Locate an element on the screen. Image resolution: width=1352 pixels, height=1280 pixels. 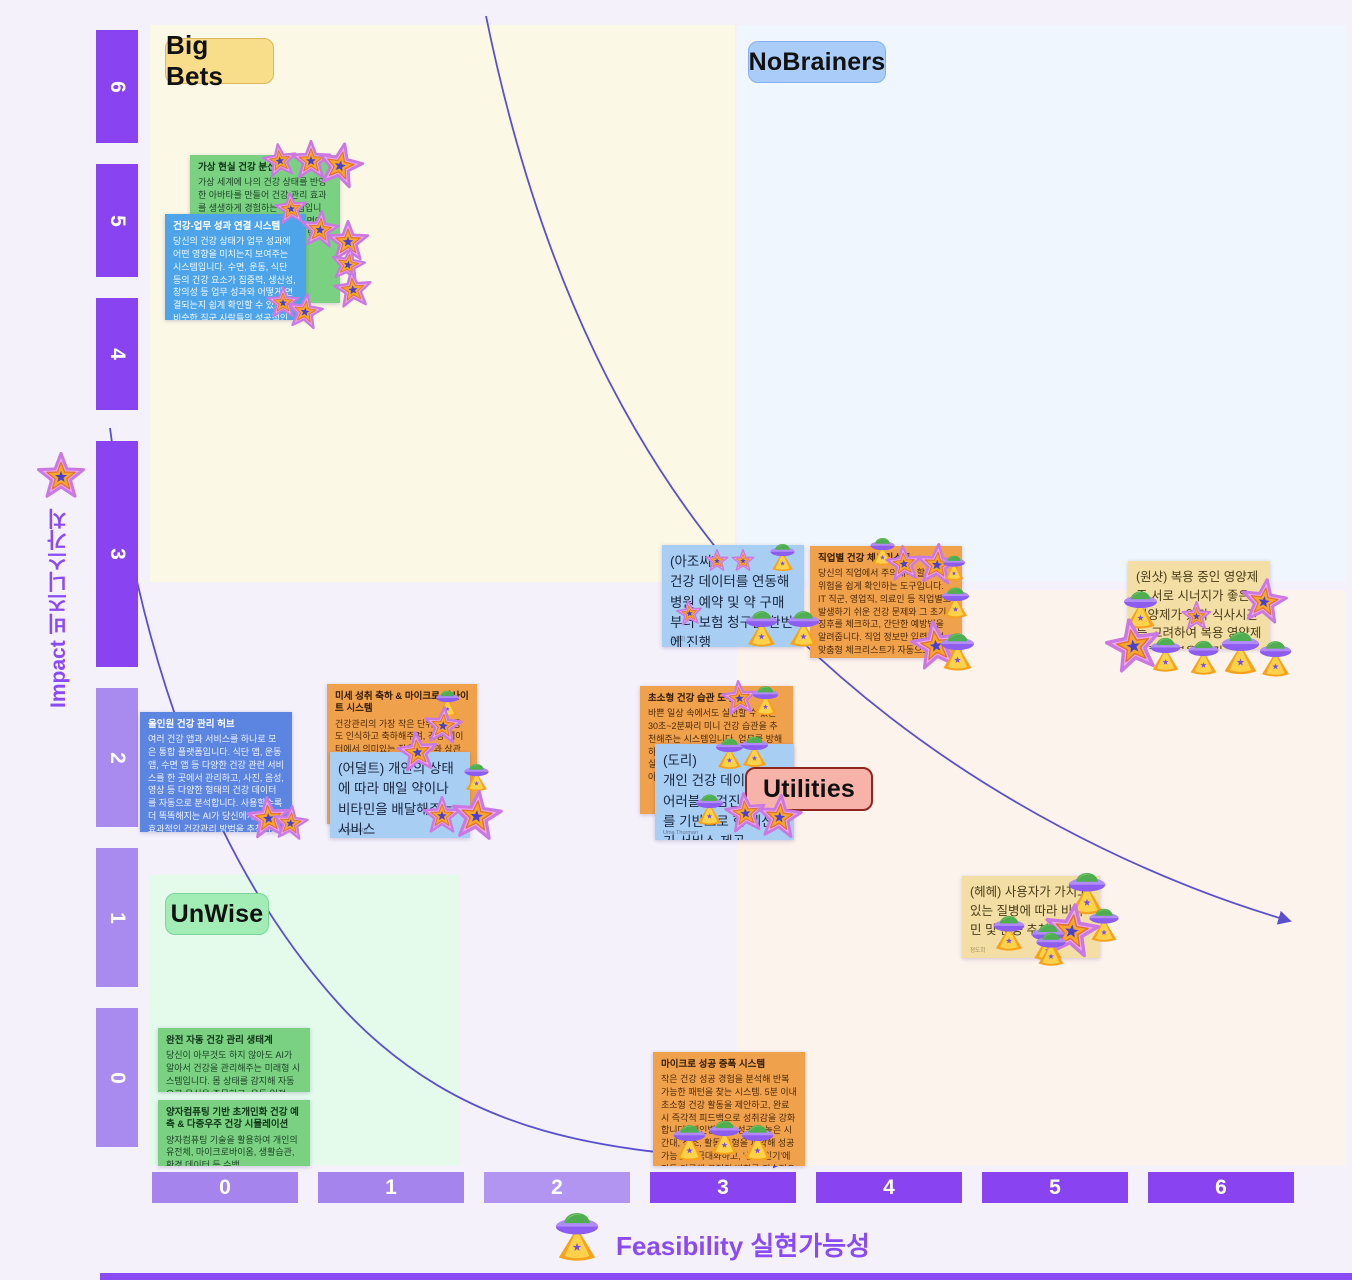
y-axis-value: 5 is located at coordinates (117, 220).